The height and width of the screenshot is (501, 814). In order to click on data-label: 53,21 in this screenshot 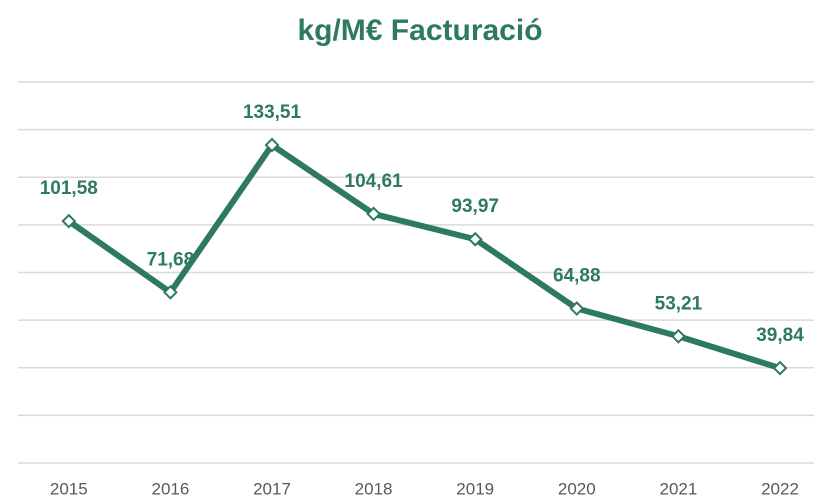, I will do `click(679, 303)`.